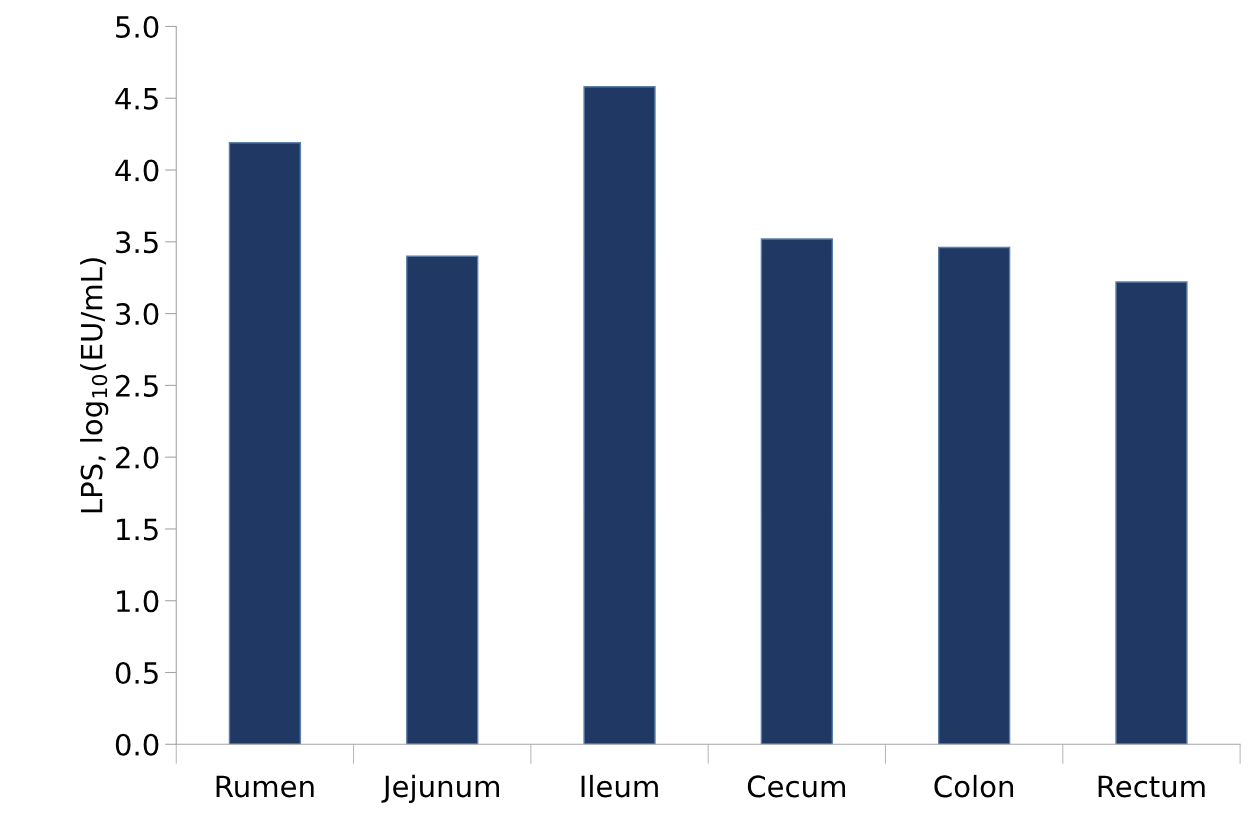 The image size is (1259, 827). What do you see at coordinates (137, 744) in the screenshot?
I see `y-tick-label: 0.0` at bounding box center [137, 744].